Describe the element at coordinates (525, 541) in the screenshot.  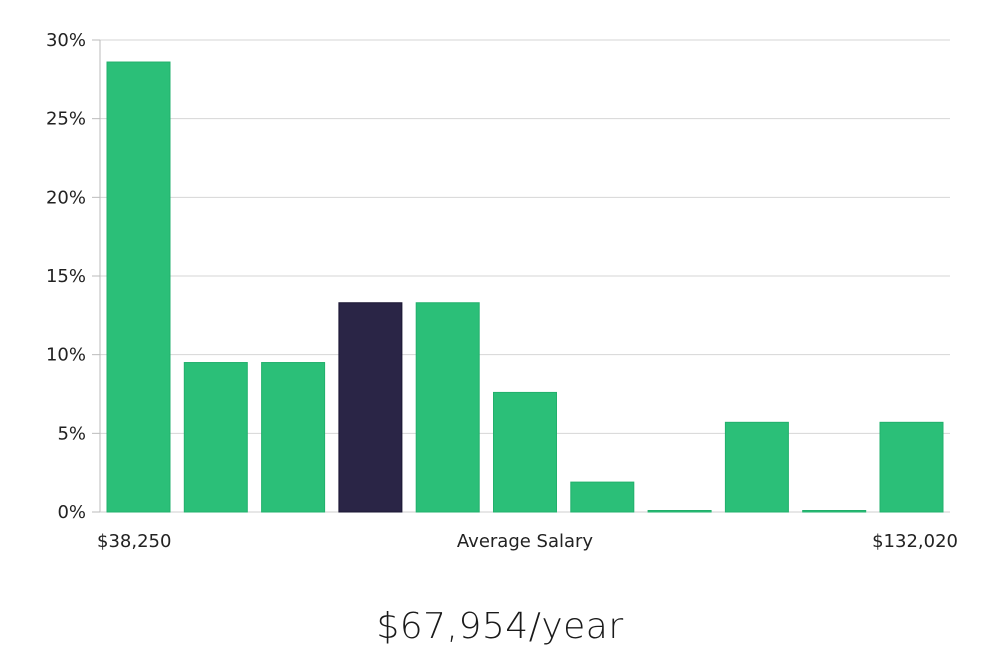
I see `x-axis-label: Average Salary` at that location.